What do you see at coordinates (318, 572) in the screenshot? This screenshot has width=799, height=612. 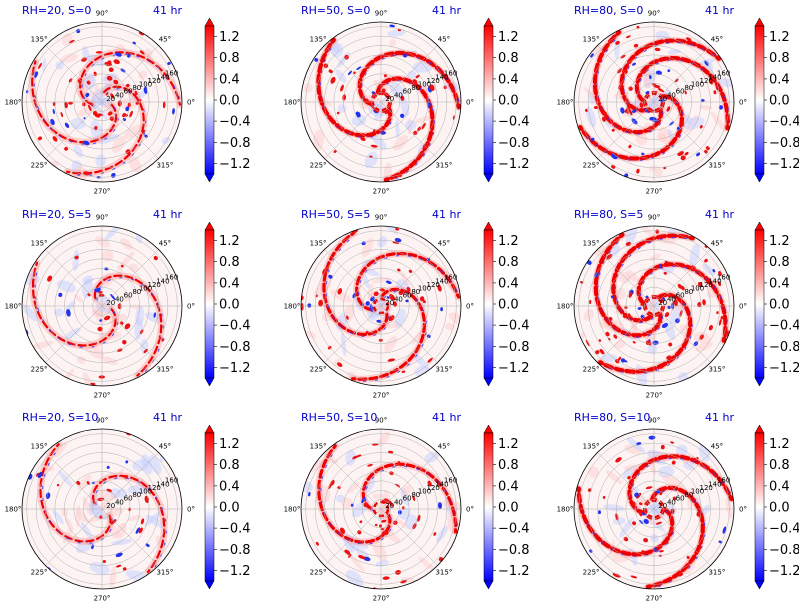 I see `angle-tick-label: 225°` at bounding box center [318, 572].